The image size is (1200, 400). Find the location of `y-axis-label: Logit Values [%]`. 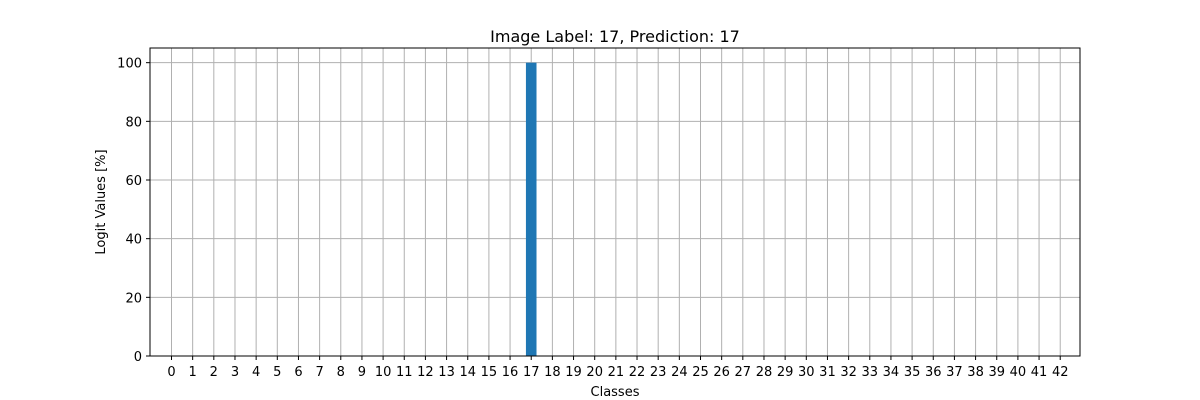

y-axis-label: Logit Values [%] is located at coordinates (101, 201).